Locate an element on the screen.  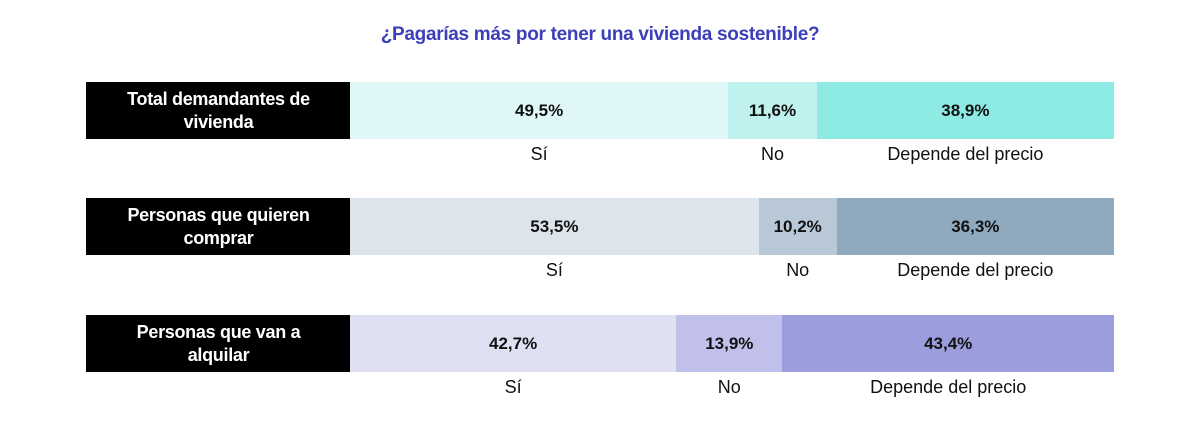
bar-segment: 11,6% is located at coordinates (772, 110).